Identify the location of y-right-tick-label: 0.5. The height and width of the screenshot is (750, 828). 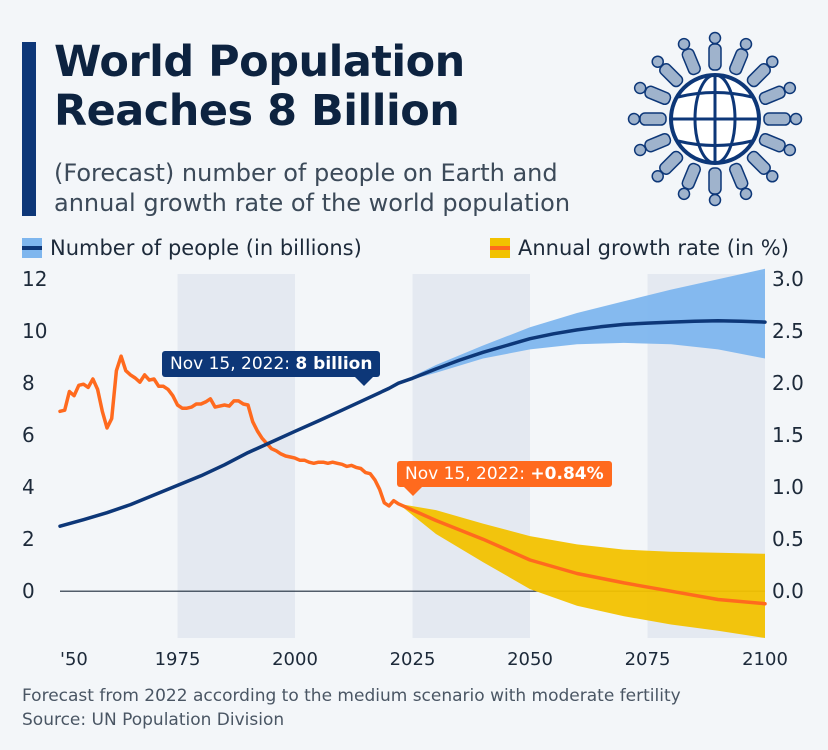
(788, 539).